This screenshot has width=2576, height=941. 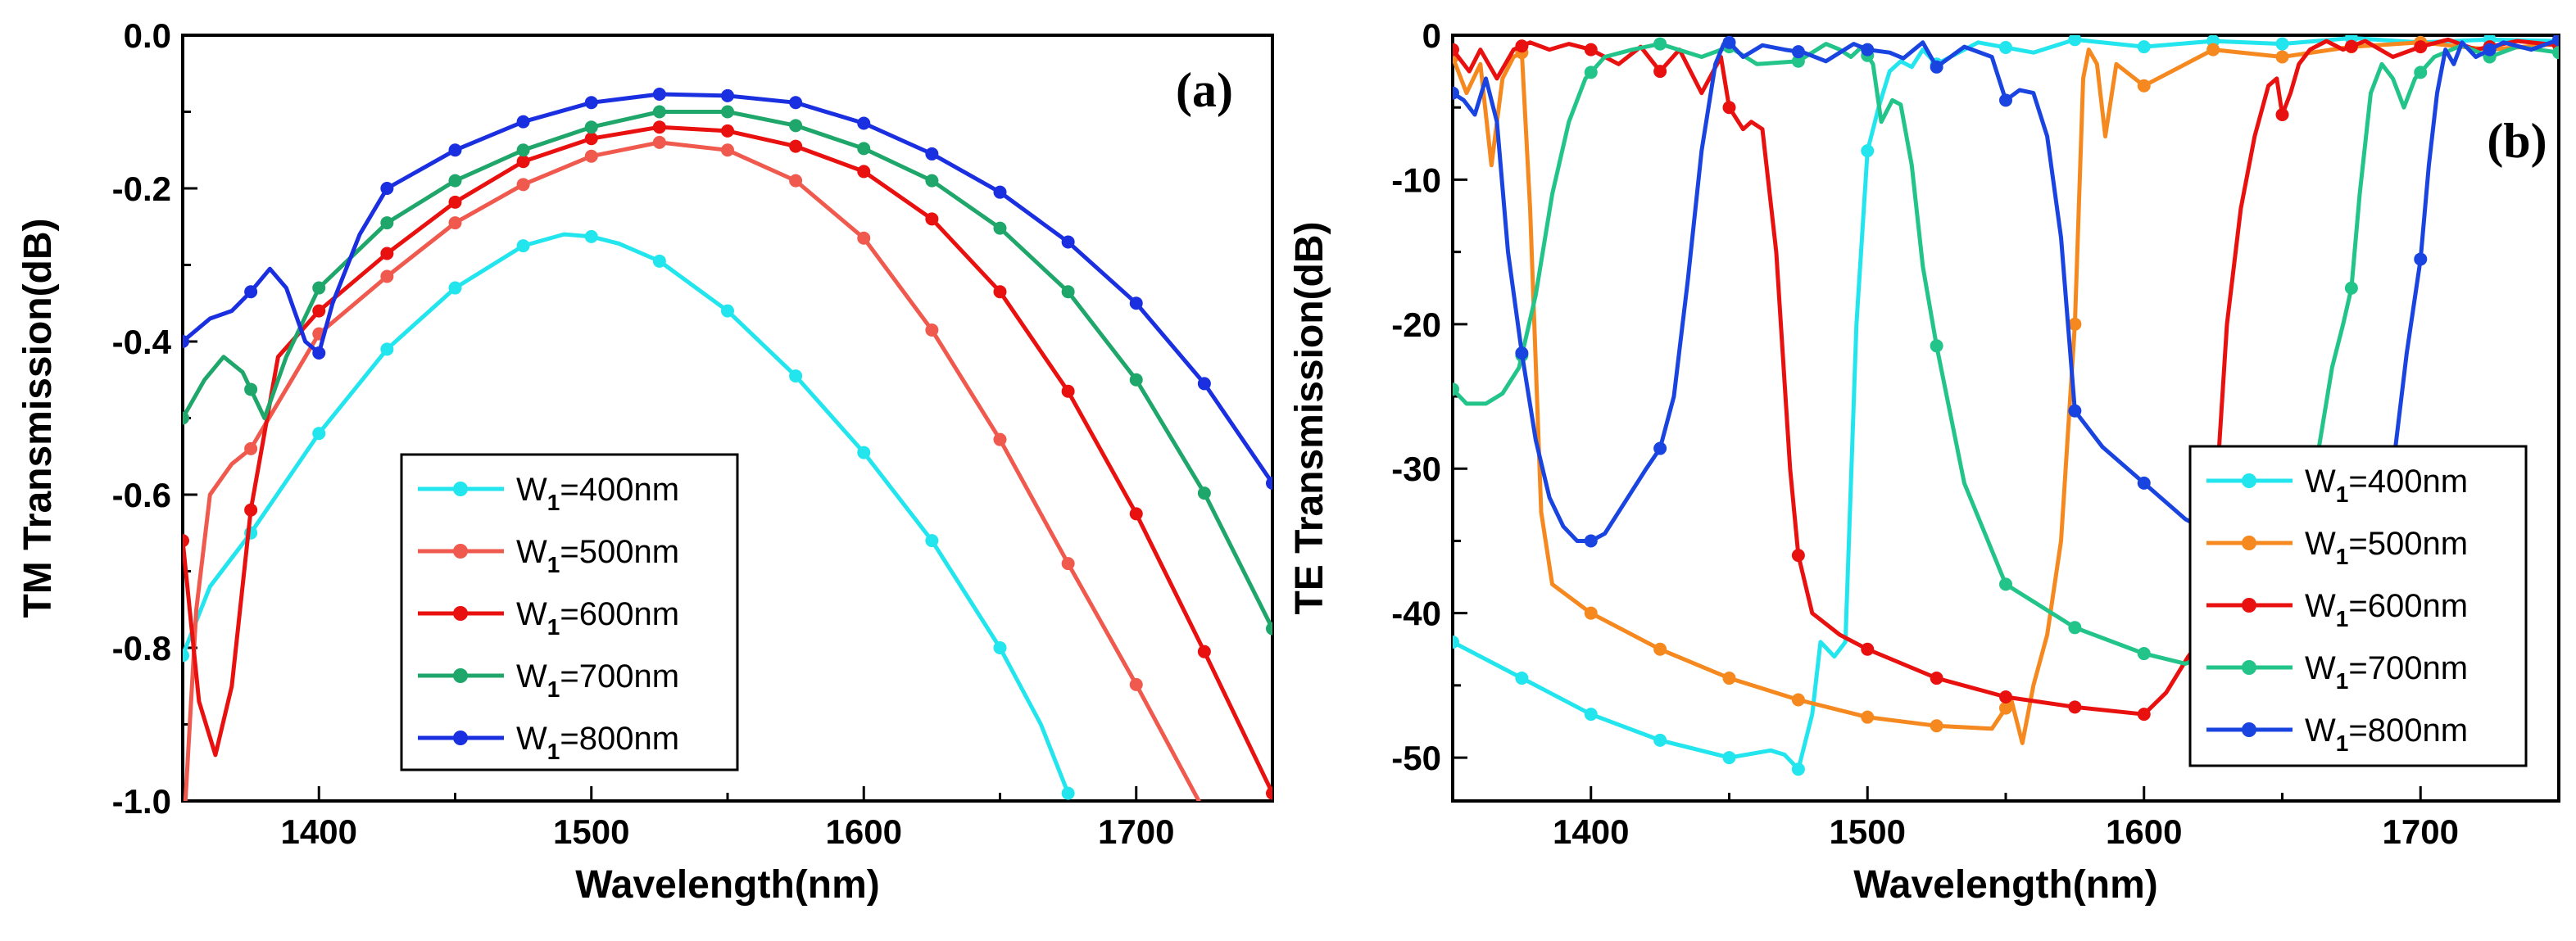 What do you see at coordinates (864, 831) in the screenshot?
I see `x-tick-label: 1600` at bounding box center [864, 831].